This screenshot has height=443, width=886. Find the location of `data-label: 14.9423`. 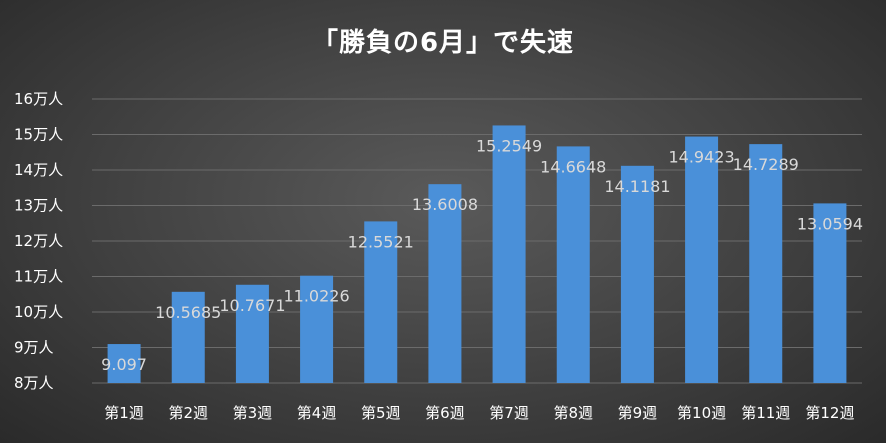

data-label: 14.9423 is located at coordinates (701, 157).